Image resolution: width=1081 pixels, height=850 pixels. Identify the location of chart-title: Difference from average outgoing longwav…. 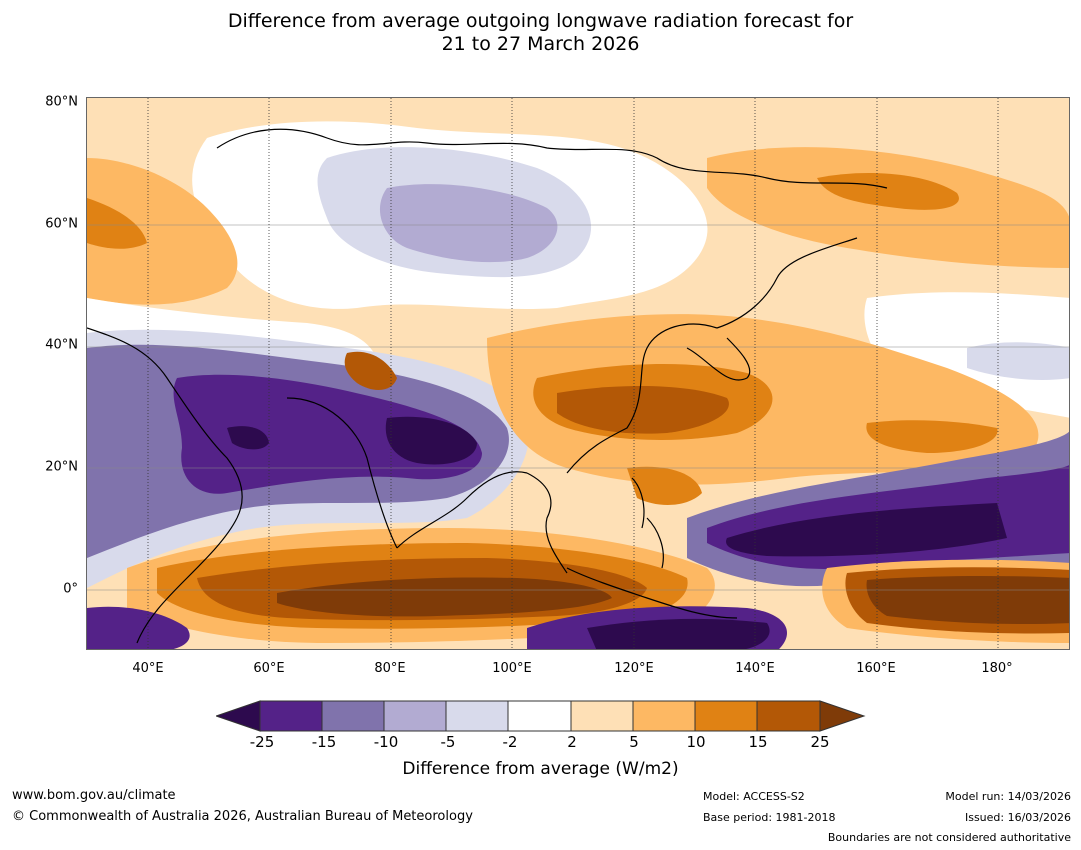
(540, 33).